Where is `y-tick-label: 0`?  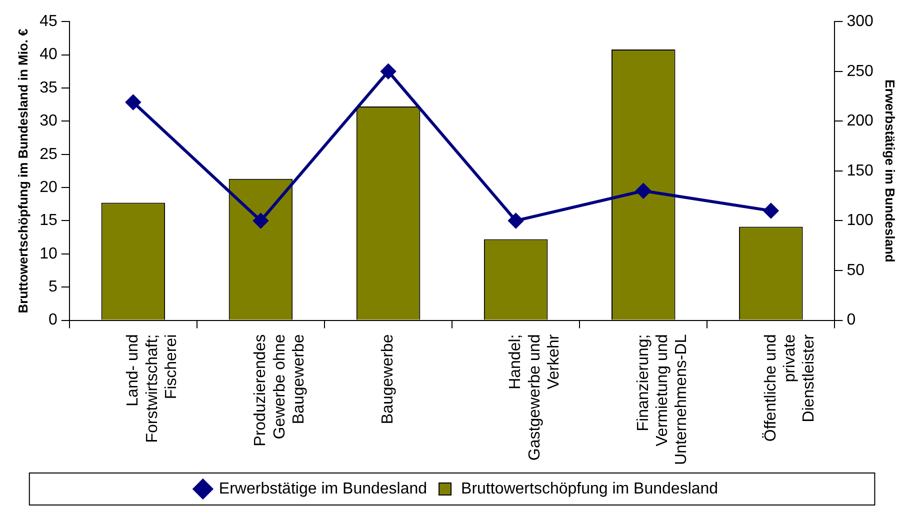 y-tick-label: 0 is located at coordinates (53, 320).